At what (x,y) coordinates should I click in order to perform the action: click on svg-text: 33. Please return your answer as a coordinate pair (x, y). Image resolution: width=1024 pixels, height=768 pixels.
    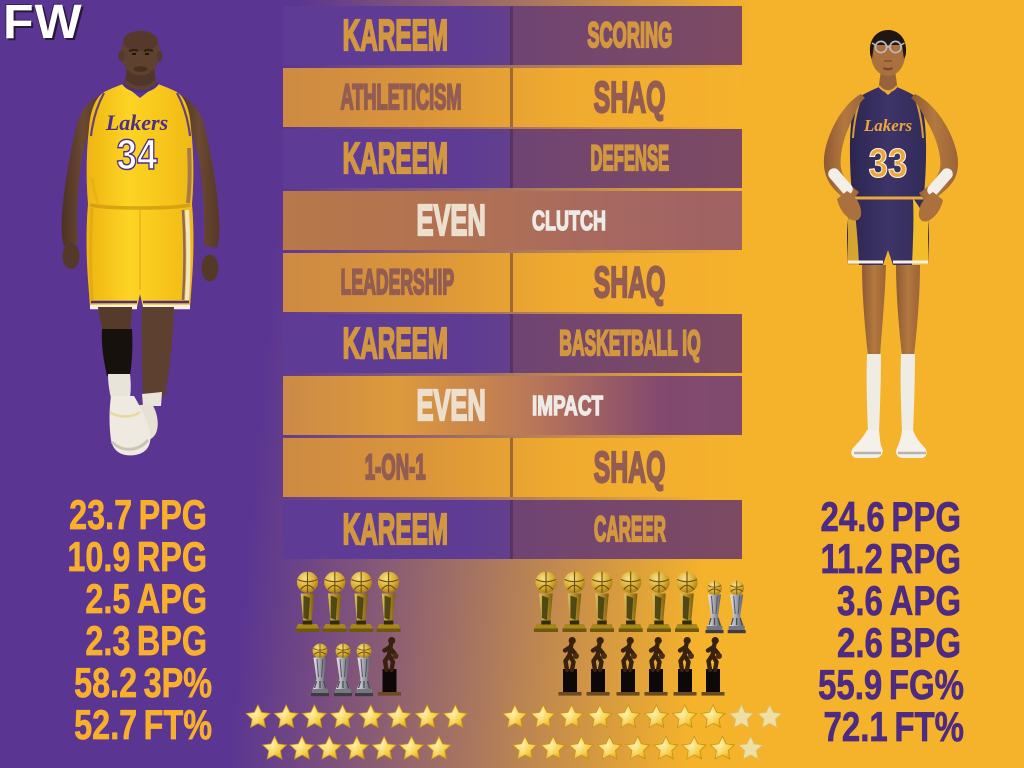
    Looking at the image, I should click on (888, 163).